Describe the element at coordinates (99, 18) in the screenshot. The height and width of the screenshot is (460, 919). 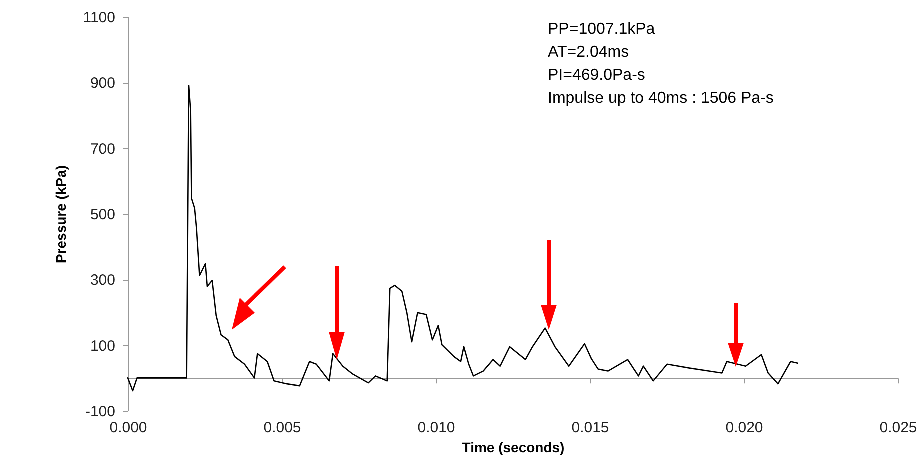
I see `y-tick-label: 1100` at that location.